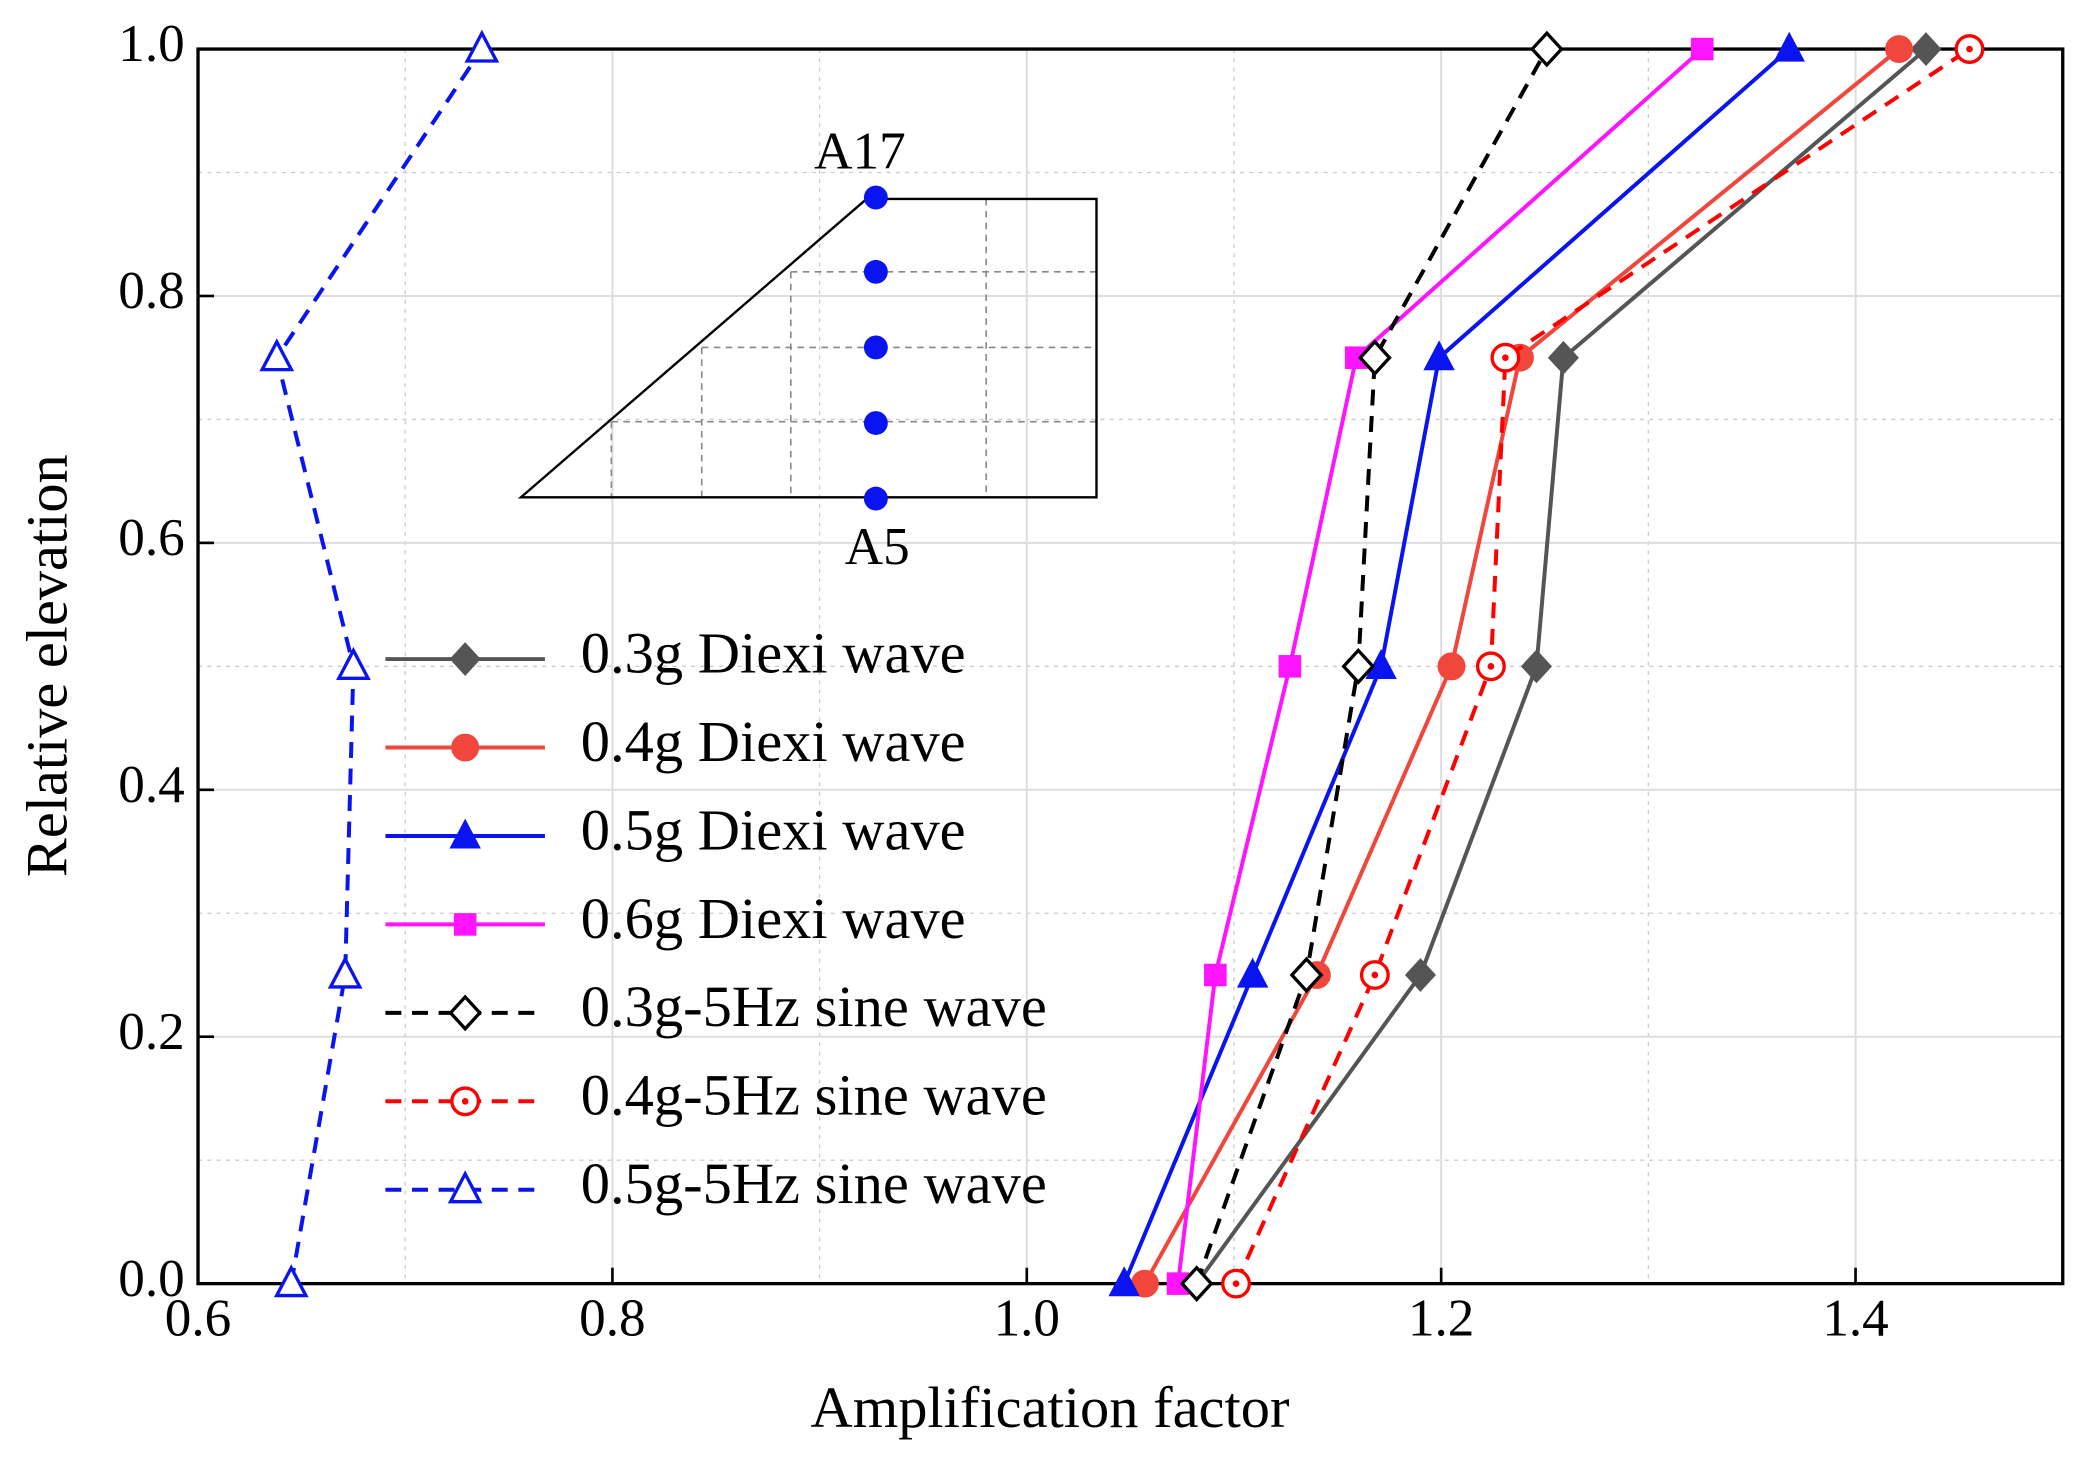 The height and width of the screenshot is (1460, 2084). What do you see at coordinates (877, 547) in the screenshot?
I see `inset-label: A5` at bounding box center [877, 547].